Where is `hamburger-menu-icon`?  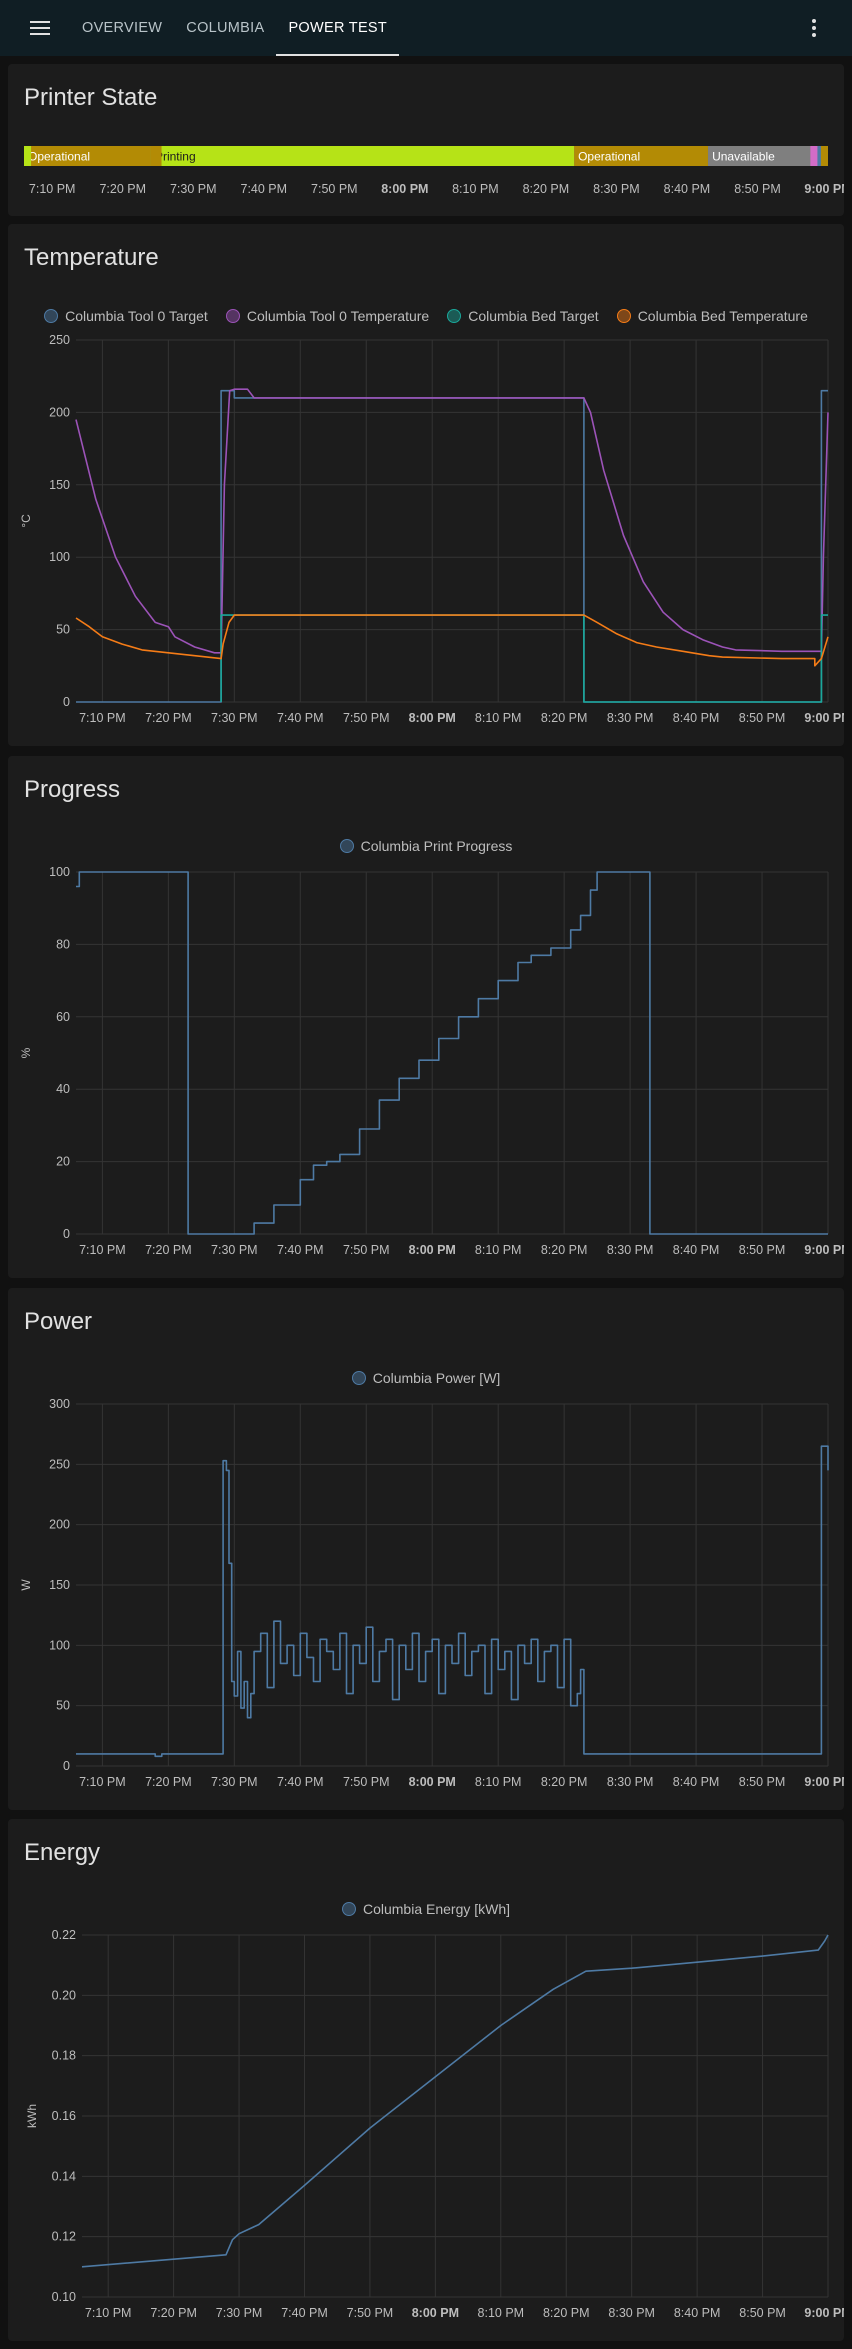 hamburger-menu-icon is located at coordinates (40, 28).